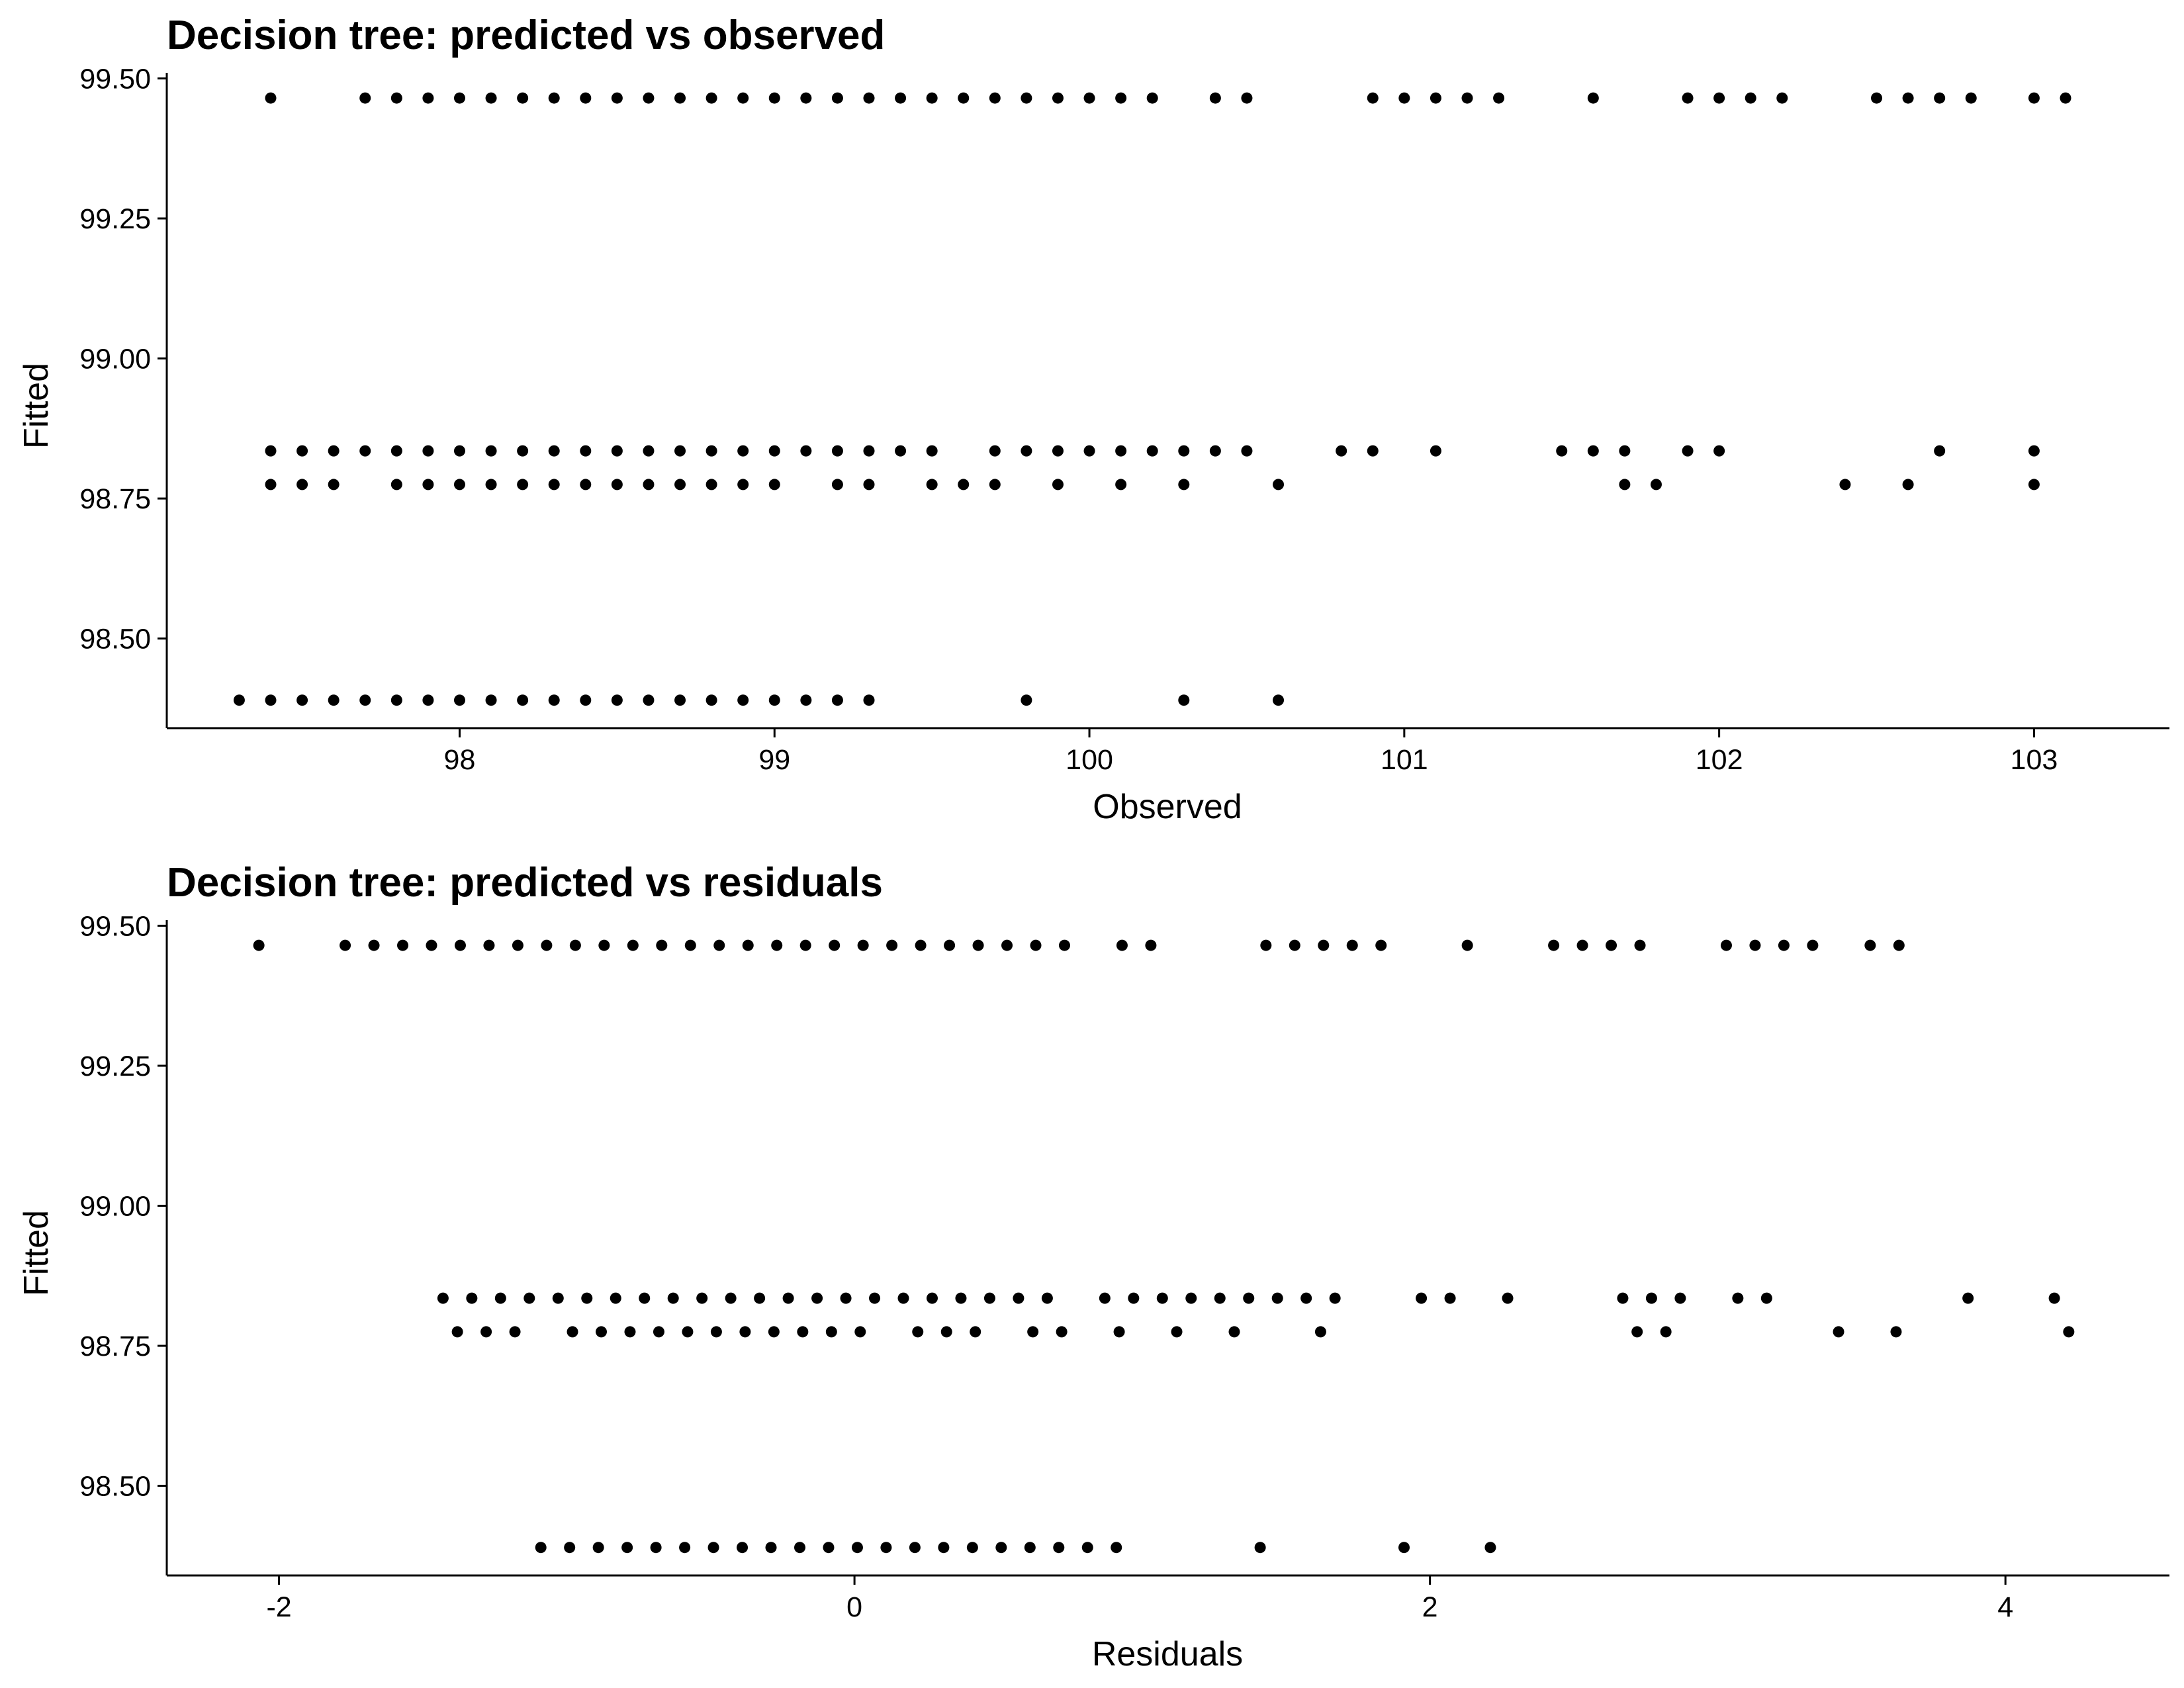  I want to click on y-tick-label: 98.50, so click(115, 1487).